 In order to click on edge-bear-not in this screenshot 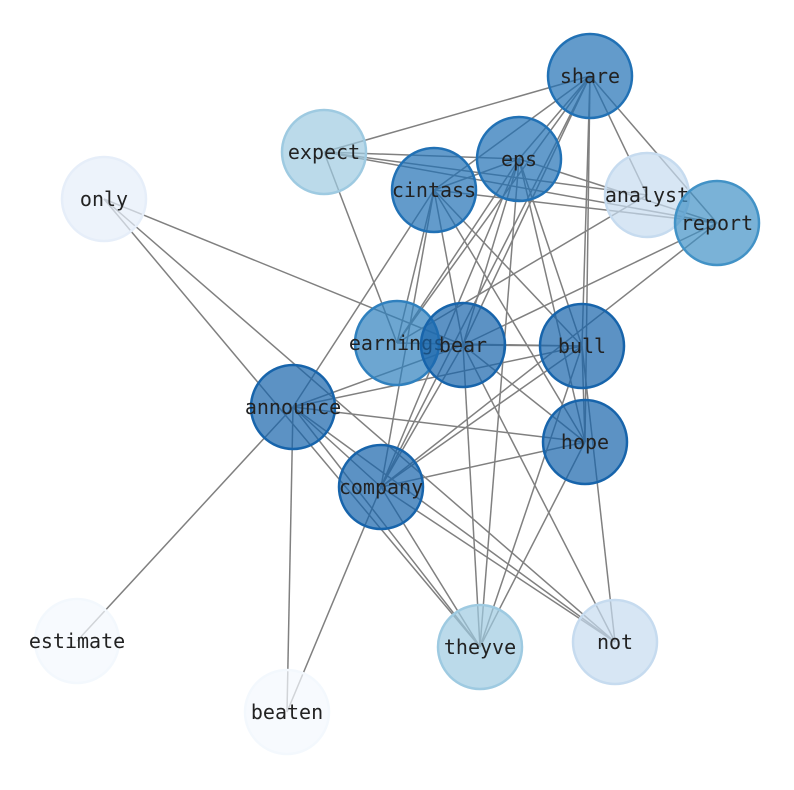, I will do `click(539, 493)`.